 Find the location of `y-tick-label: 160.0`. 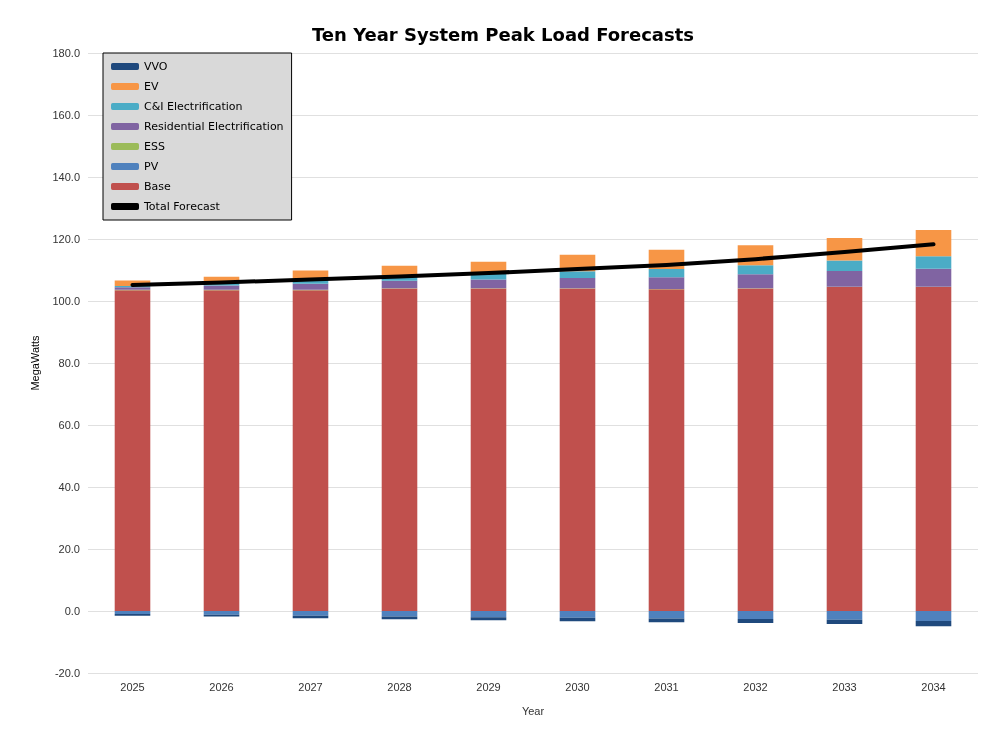

y-tick-label: 160.0 is located at coordinates (66, 115).